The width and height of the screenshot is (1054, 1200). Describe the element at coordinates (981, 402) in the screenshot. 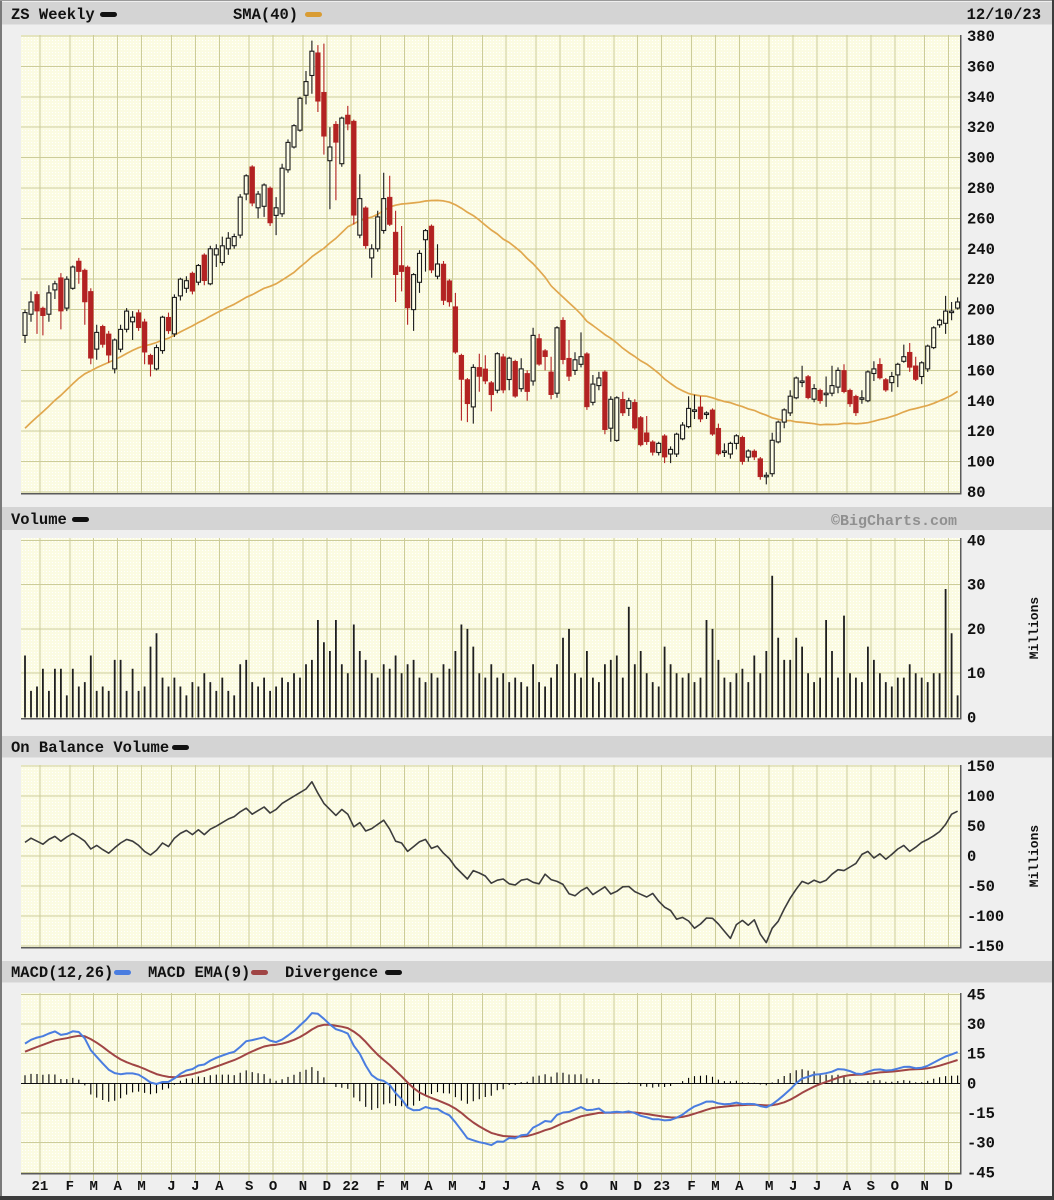

I see `svg-text: 140` at that location.